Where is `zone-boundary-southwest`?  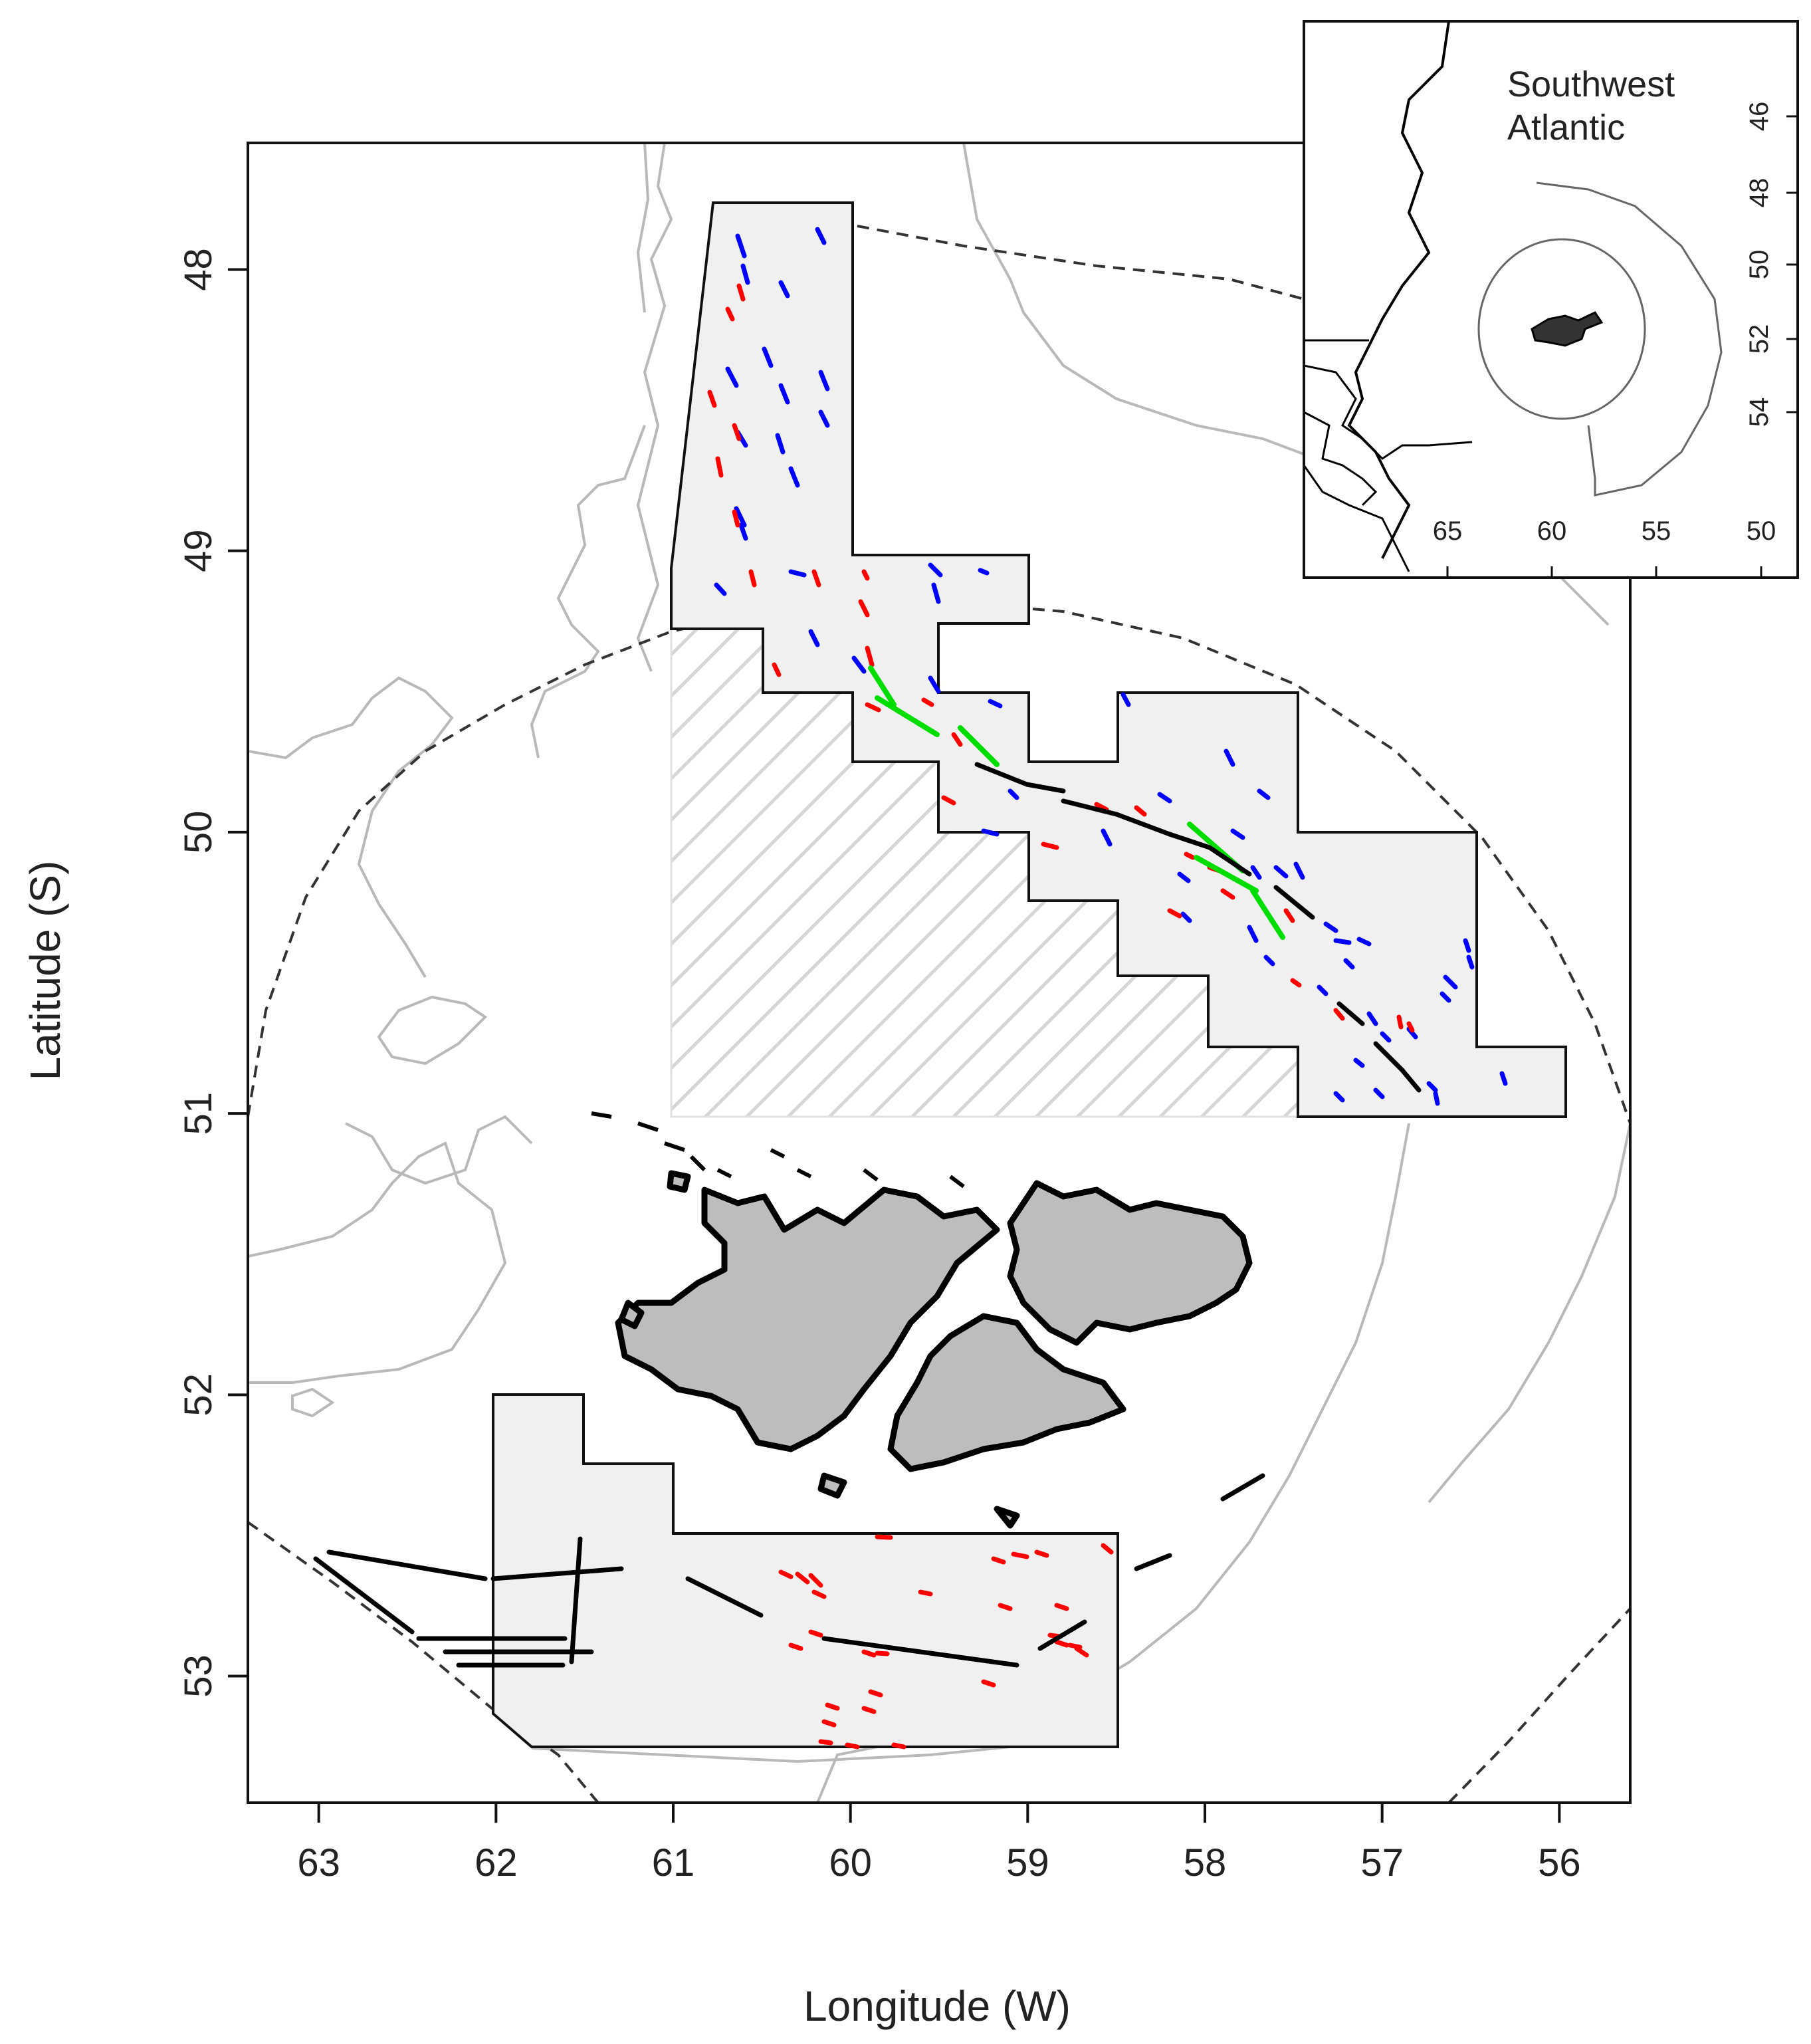
zone-boundary-southwest is located at coordinates (423, 1662).